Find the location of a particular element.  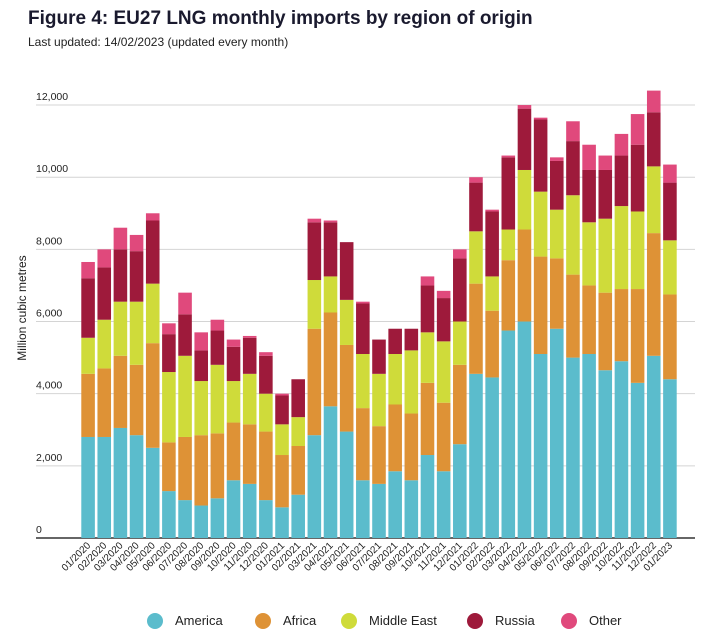

legend-label: Russia is located at coordinates (515, 620).